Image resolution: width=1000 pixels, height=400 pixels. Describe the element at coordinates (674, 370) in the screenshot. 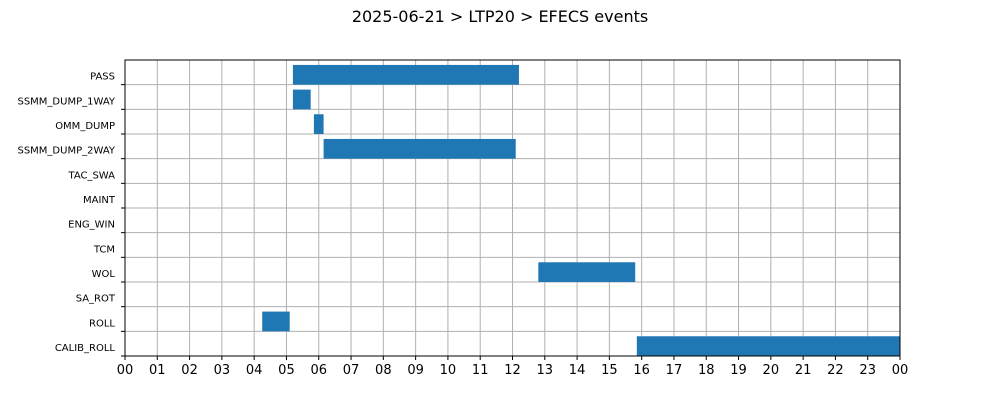

I see `x-tick-label: 17` at that location.